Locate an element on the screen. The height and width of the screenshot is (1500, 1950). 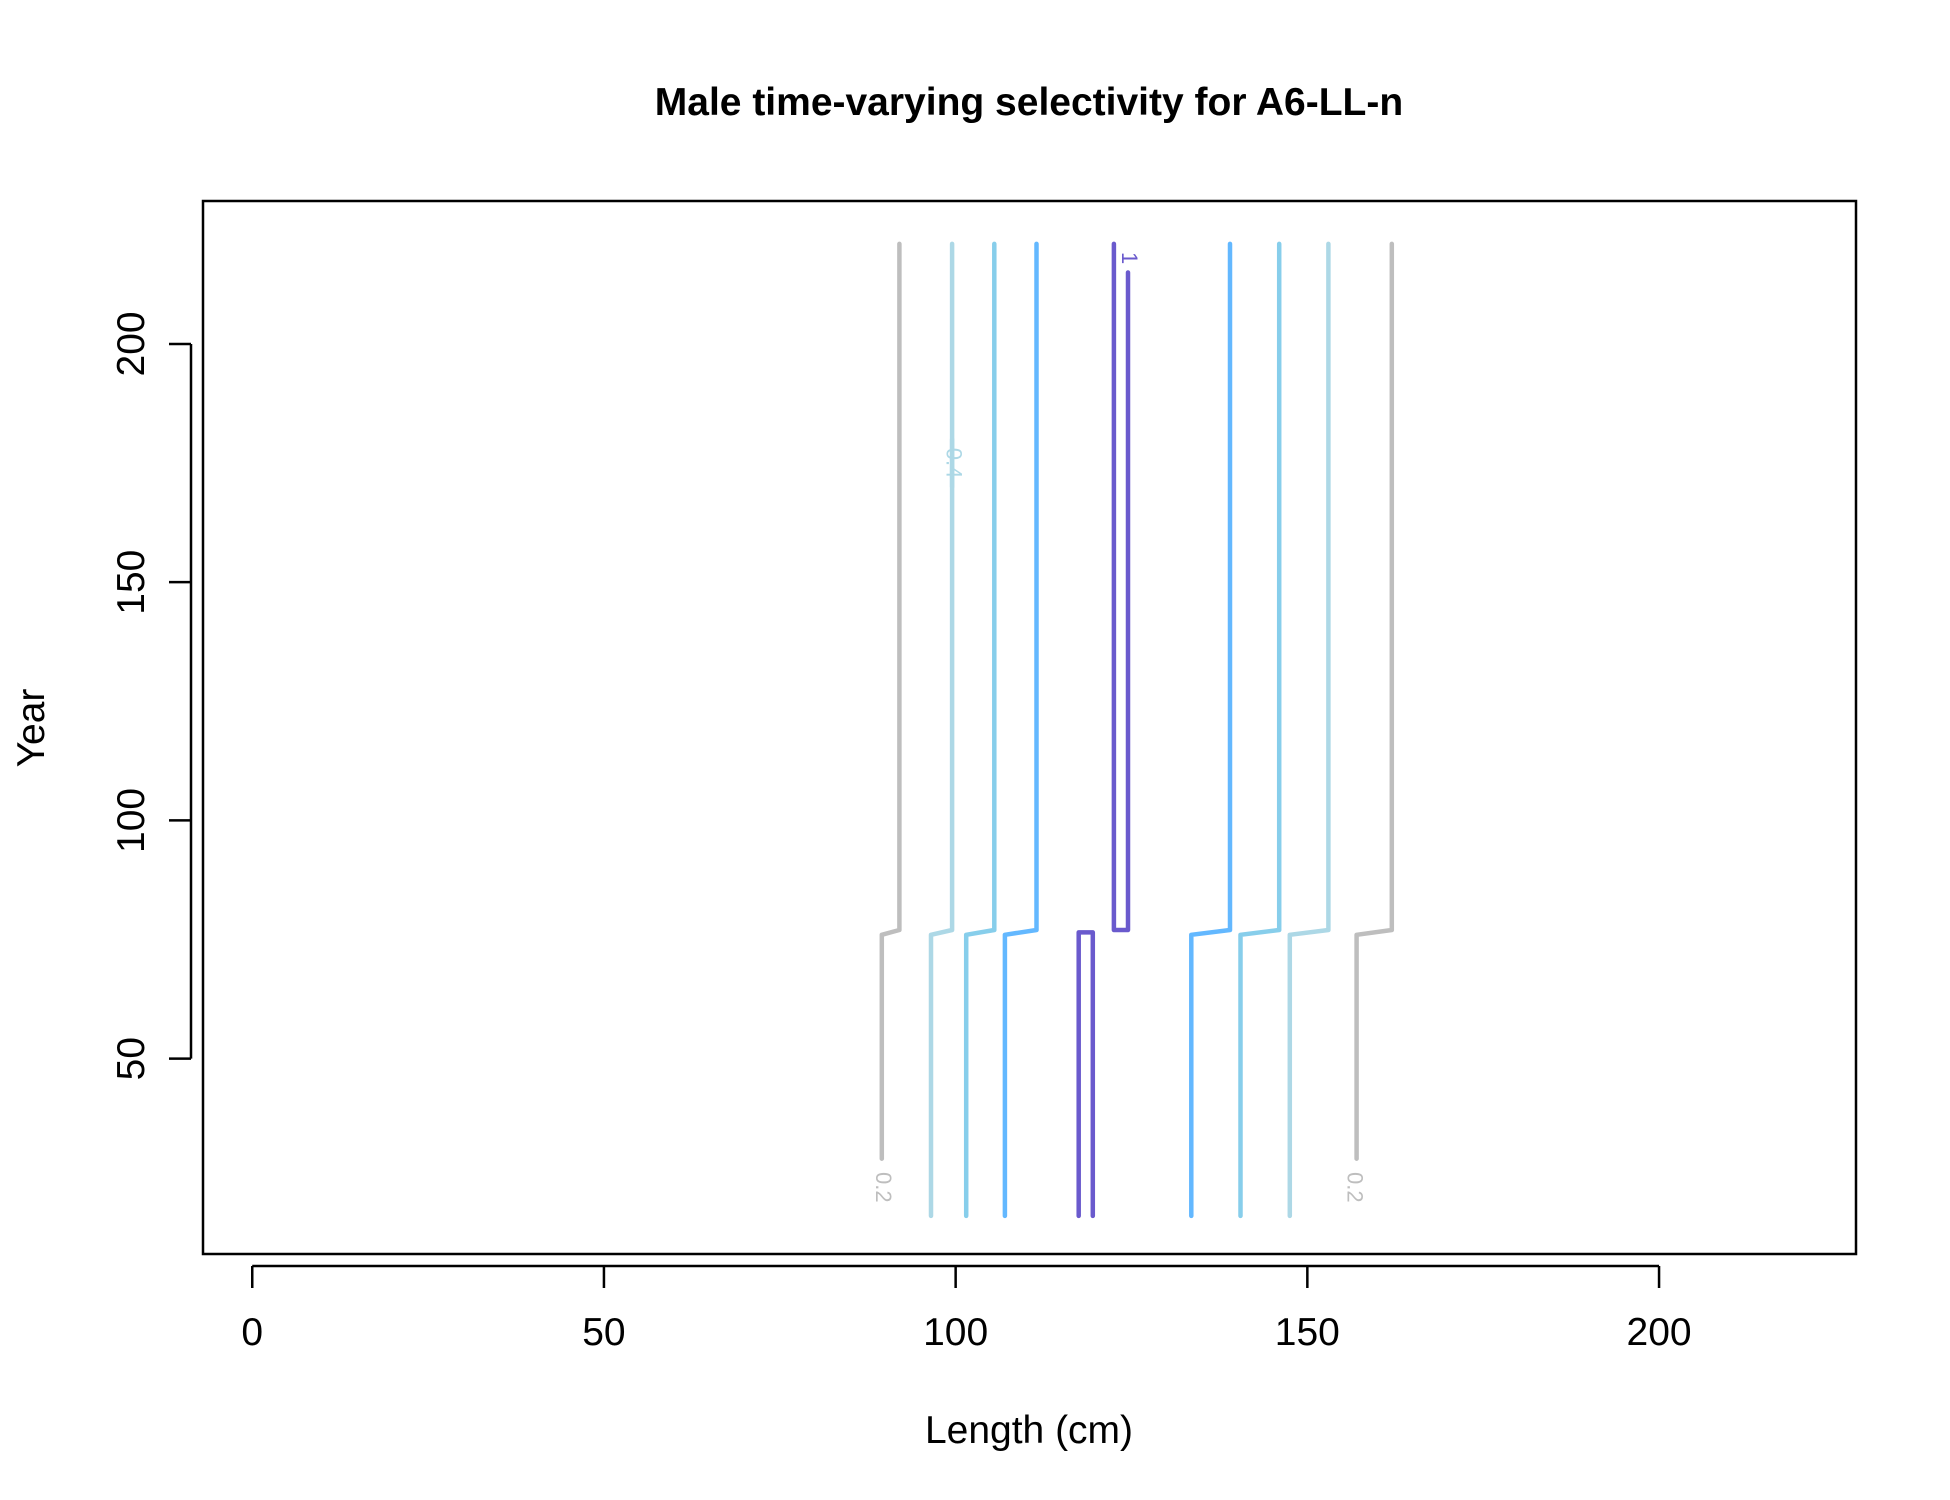
contour-0.4: 0.4 is located at coordinates (947, 730).